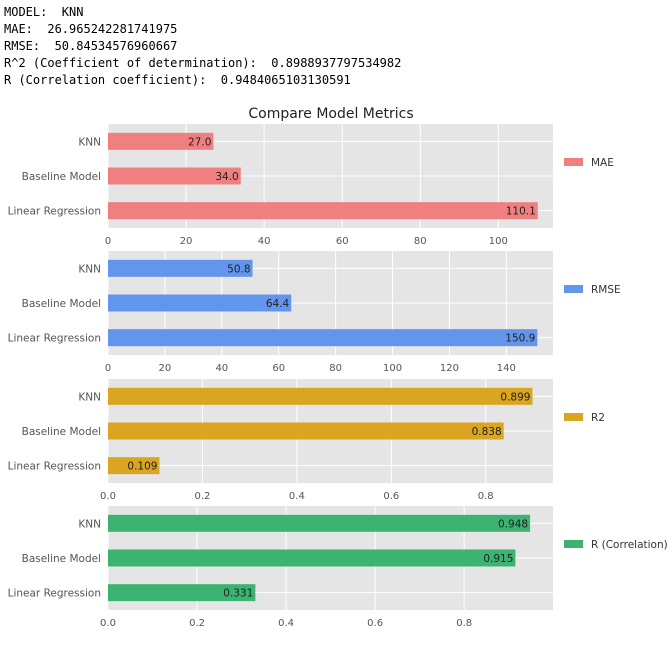 The image size is (672, 646). I want to click on legend-label: R (Correlation), so click(629, 545).